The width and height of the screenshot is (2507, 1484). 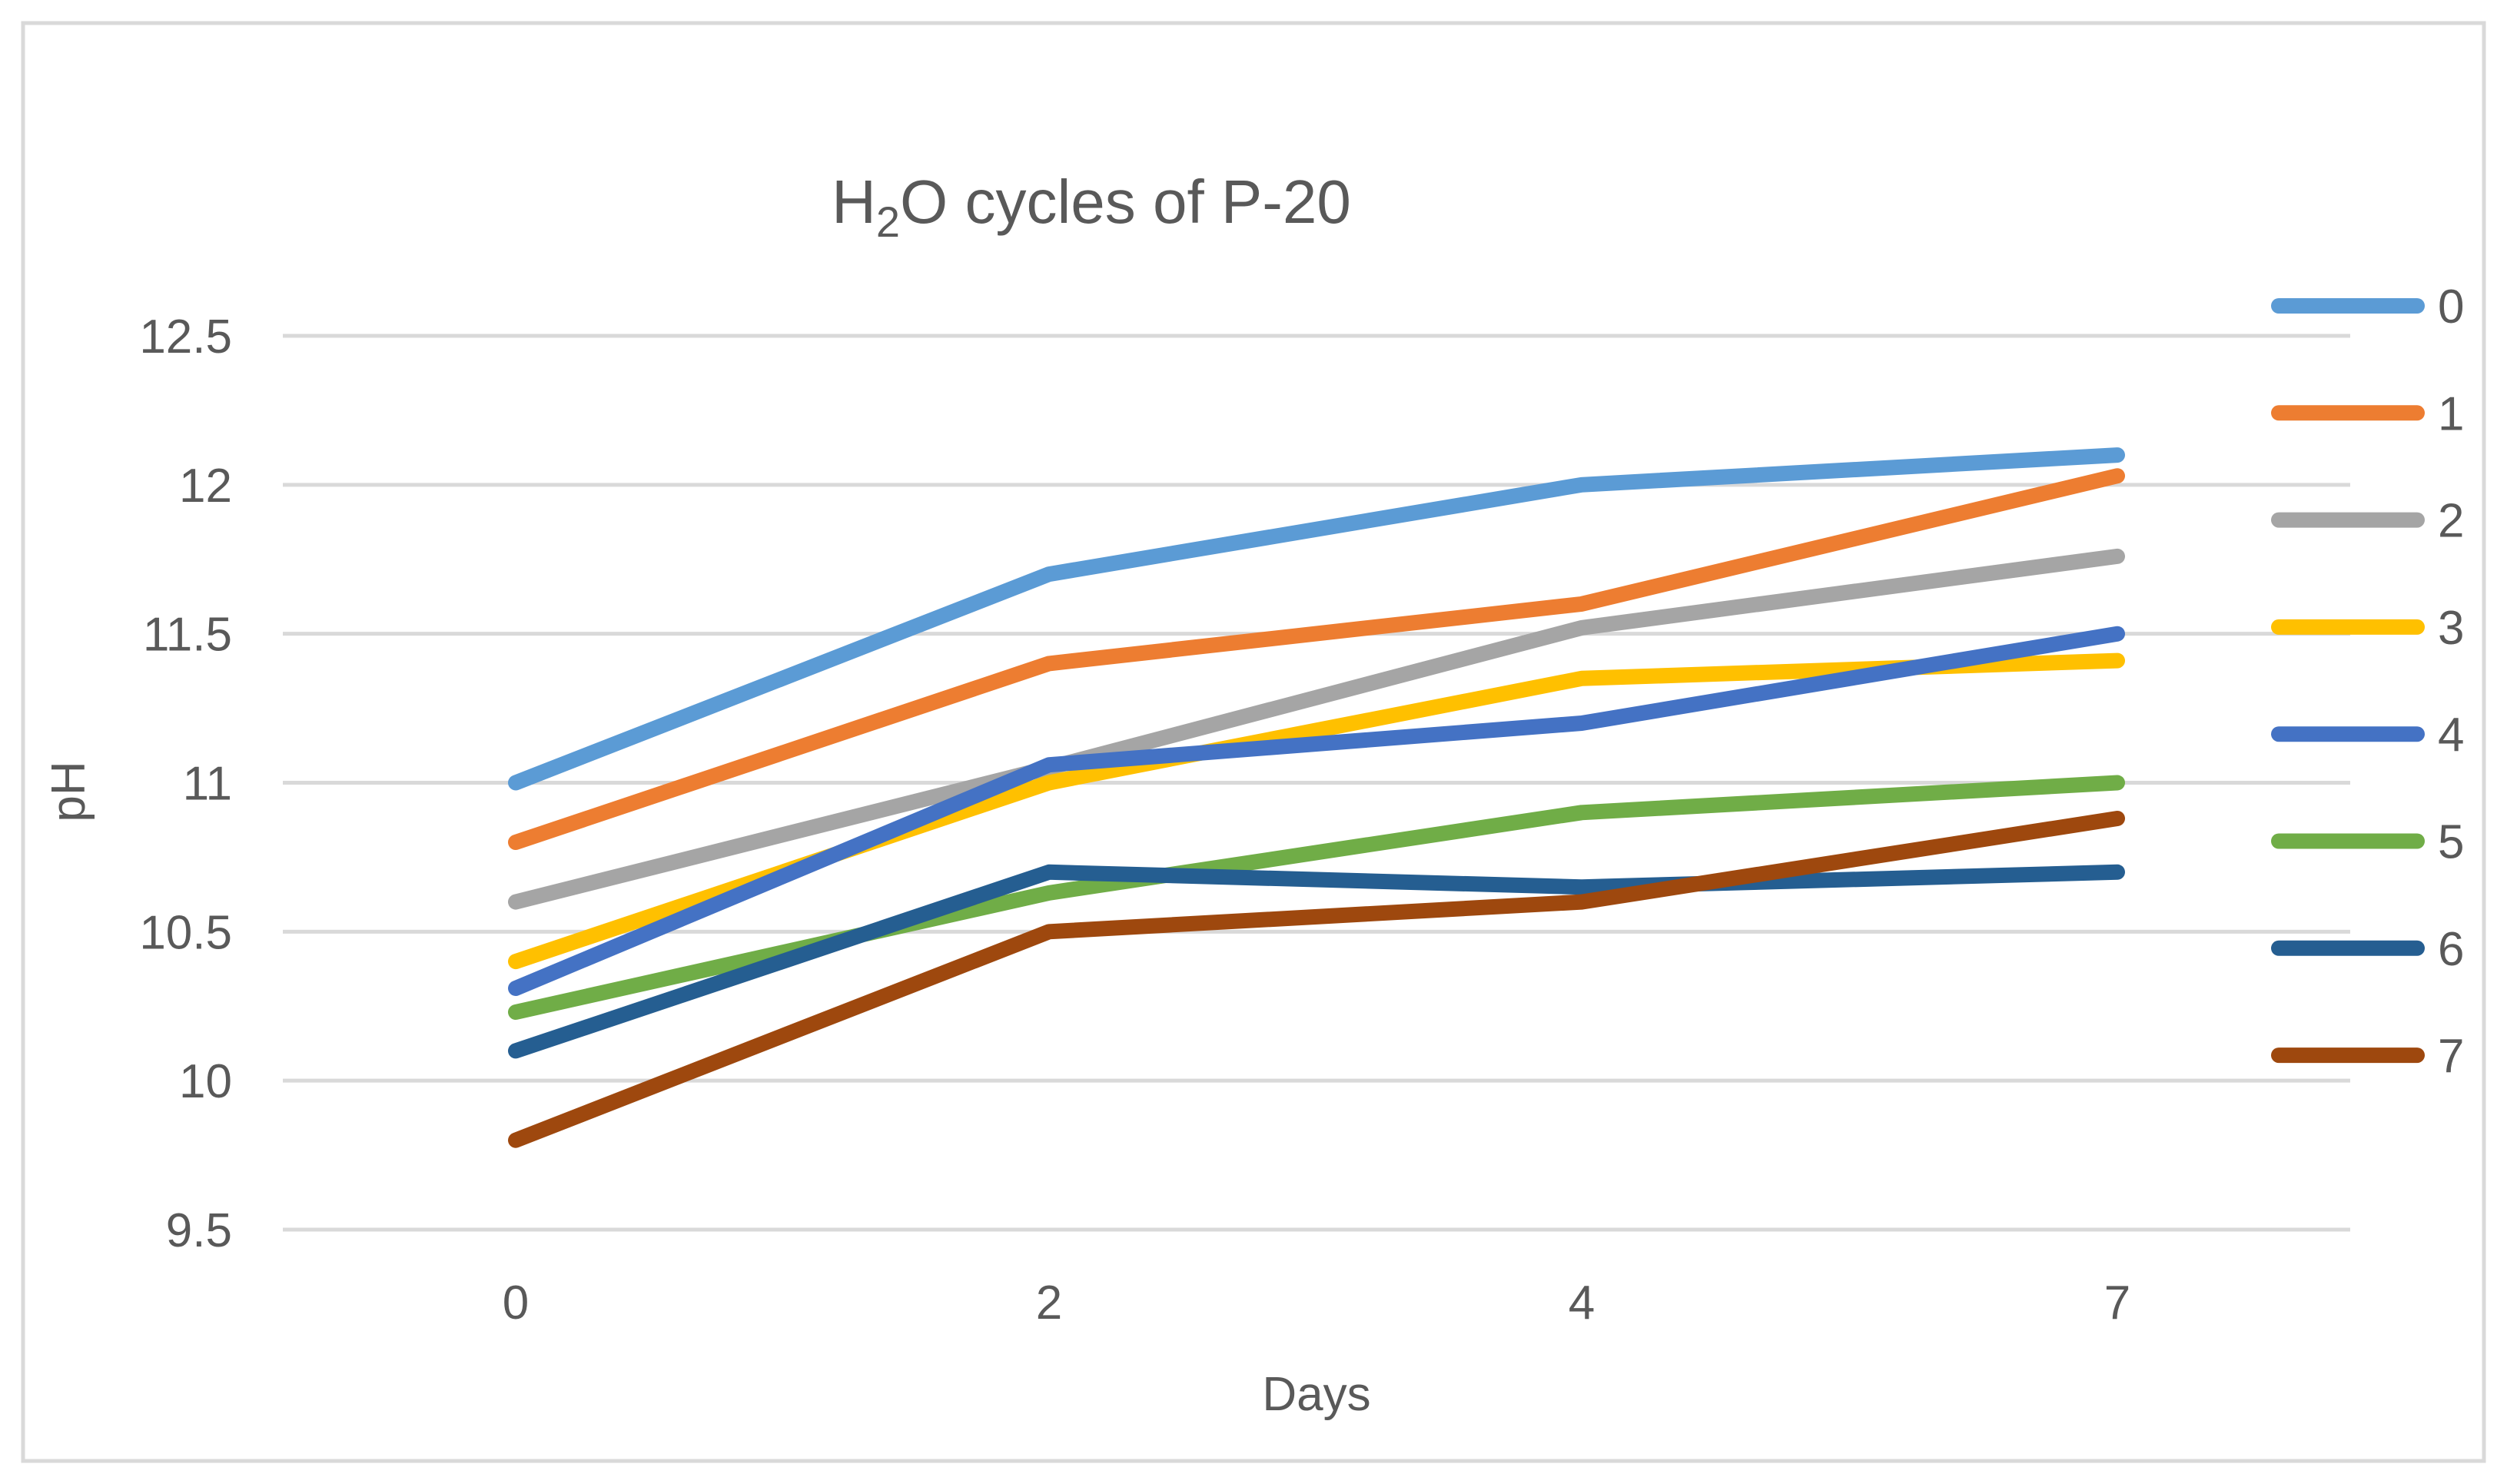 What do you see at coordinates (2451, 628) in the screenshot?
I see `legend-label-3: 3` at bounding box center [2451, 628].